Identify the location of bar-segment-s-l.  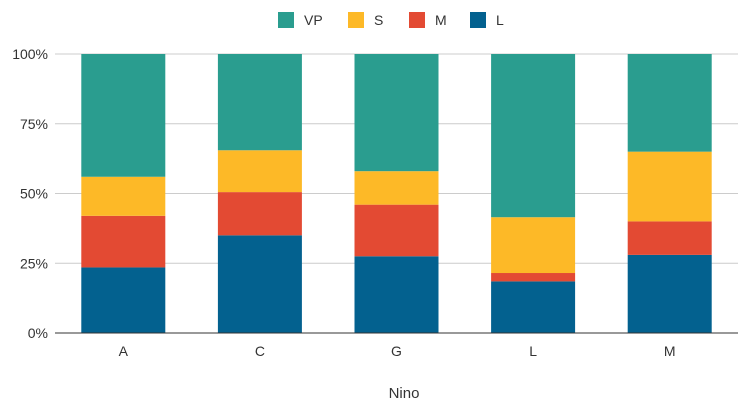
(533, 245).